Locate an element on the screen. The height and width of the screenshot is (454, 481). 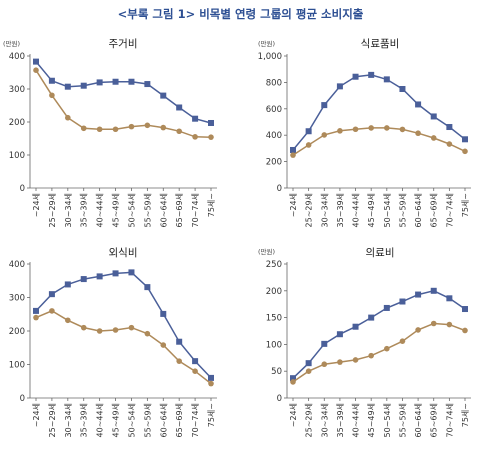
y-tick-label: 800 is located at coordinates (274, 83).